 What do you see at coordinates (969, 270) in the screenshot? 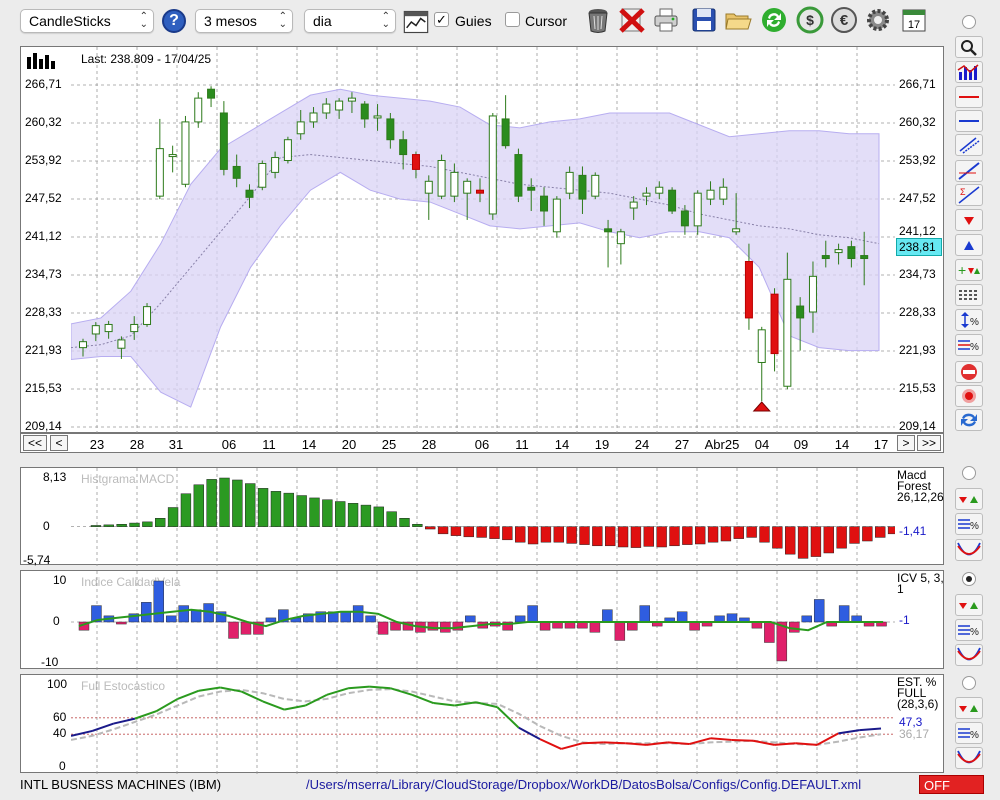
I see `add-signal-icon: +` at bounding box center [969, 270].